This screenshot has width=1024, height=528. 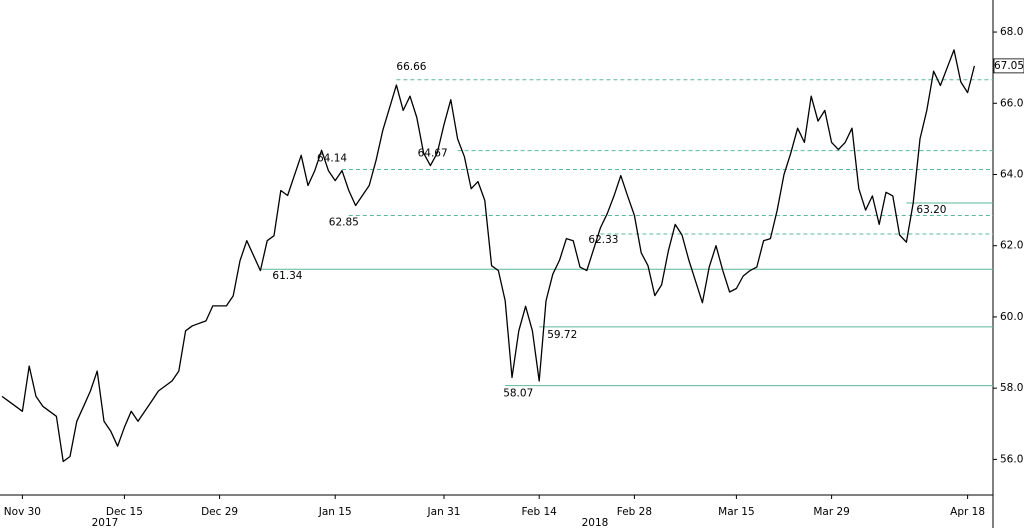 I want to click on x-tick-label: Apr 18, so click(x=967, y=512).